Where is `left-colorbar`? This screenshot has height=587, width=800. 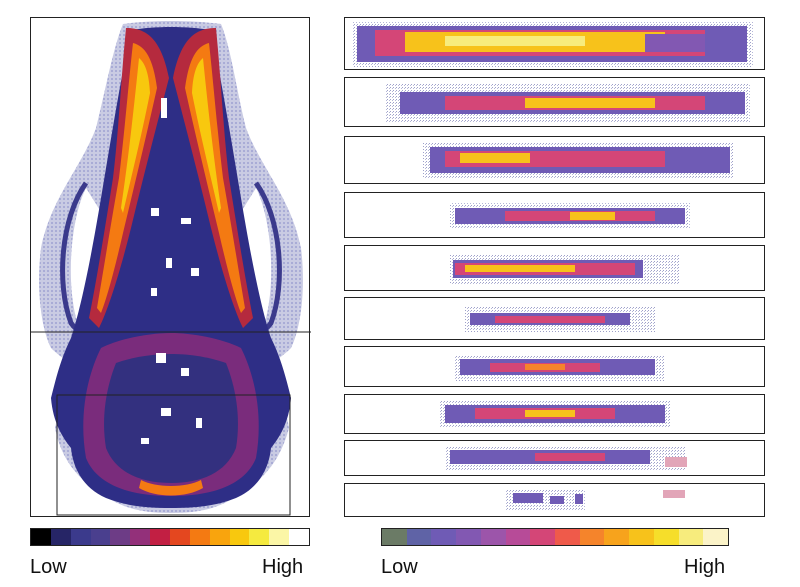 left-colorbar is located at coordinates (170, 537).